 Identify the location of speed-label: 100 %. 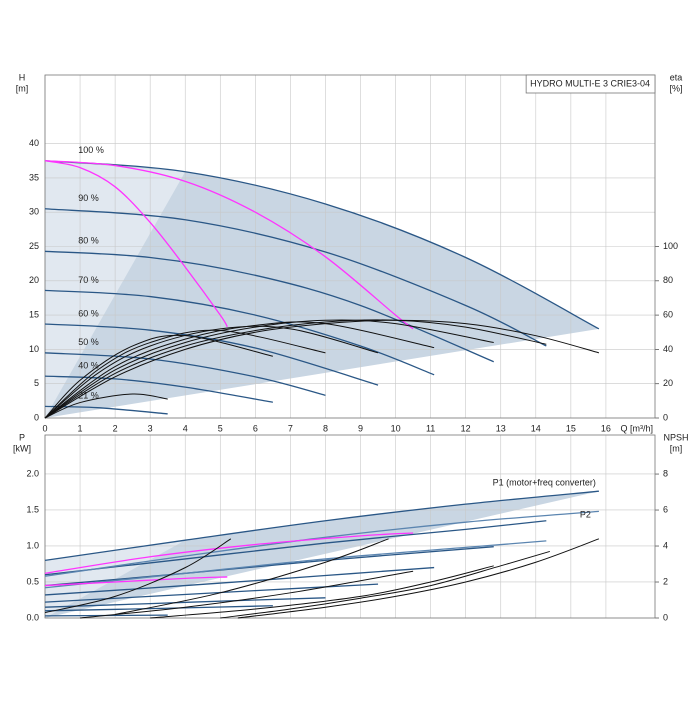
(91, 150).